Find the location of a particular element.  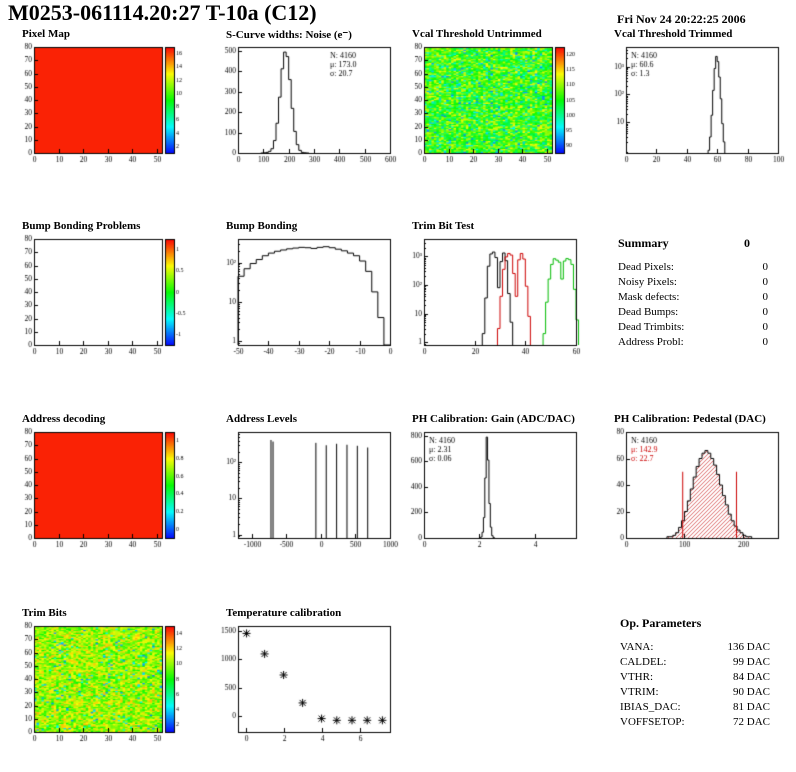

op-parameter-label: VTRIM: is located at coordinates (639, 692).